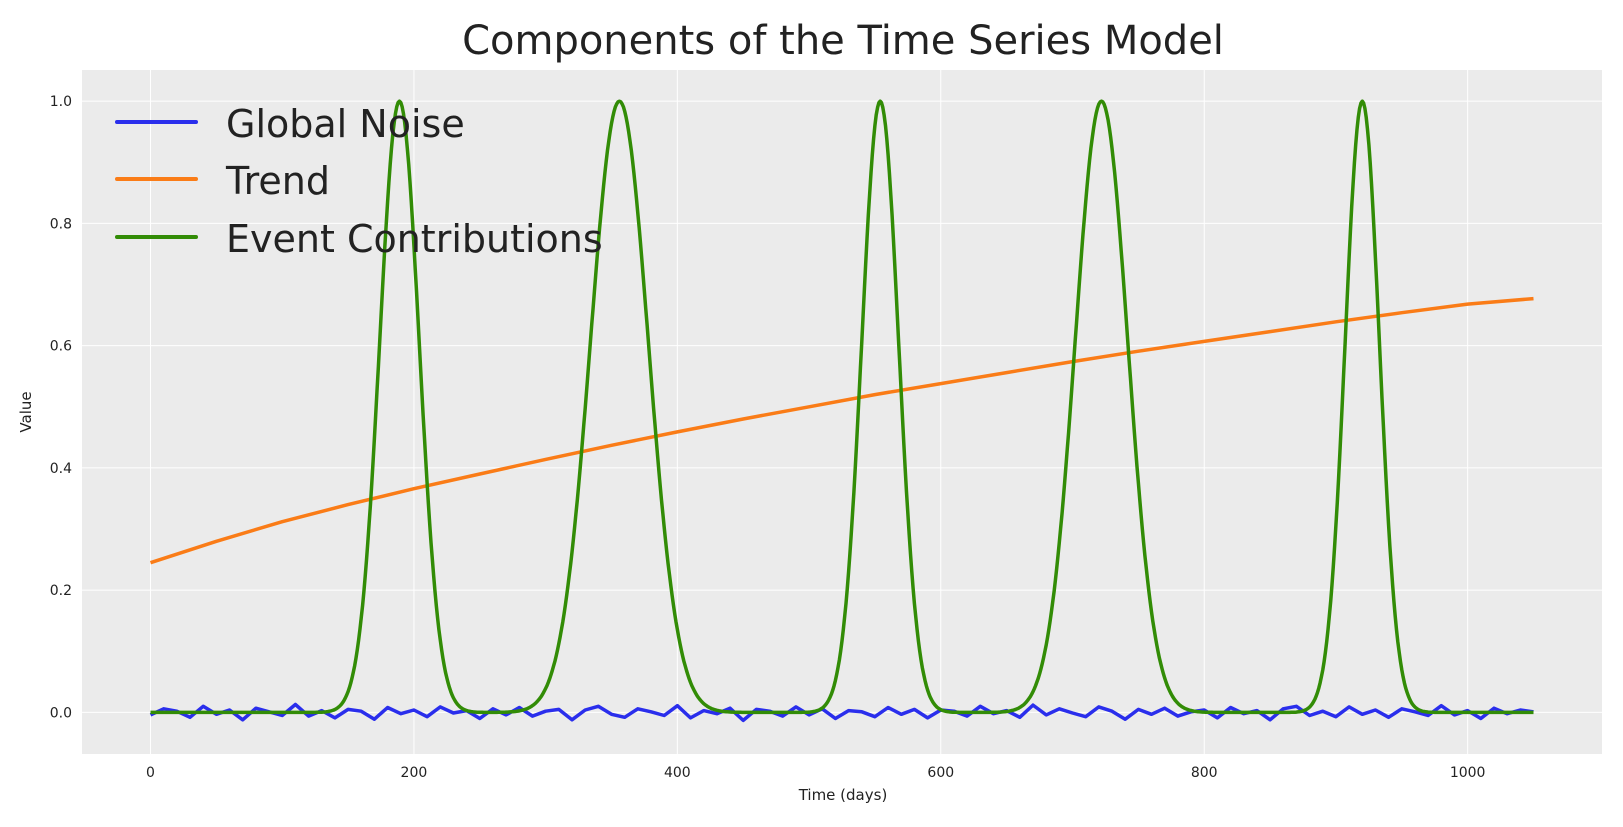  What do you see at coordinates (843, 795) in the screenshot?
I see `x-axis-label: Time (days)` at bounding box center [843, 795].